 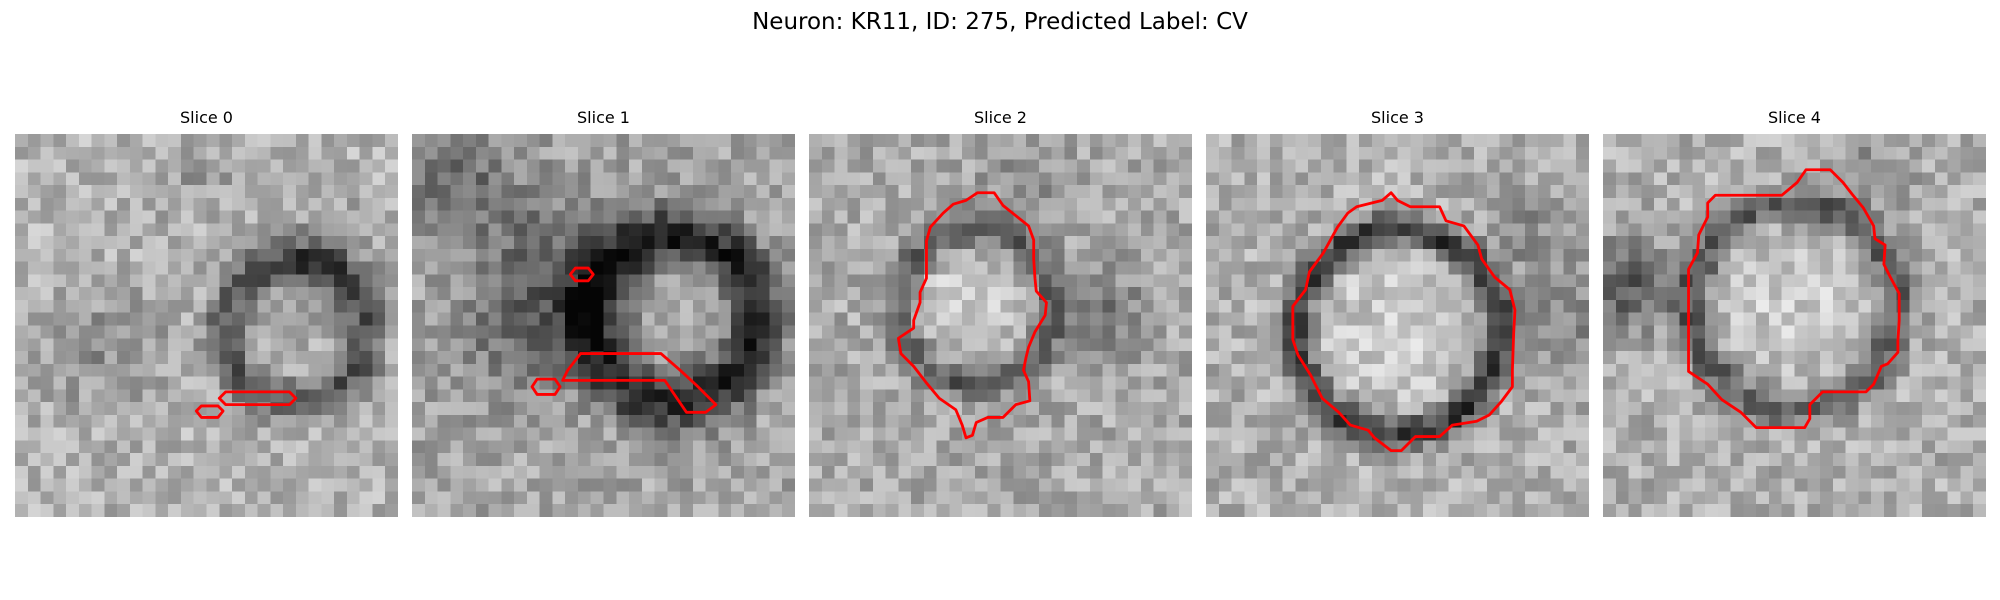 What do you see at coordinates (1000, 117) in the screenshot?
I see `slice-title-2: Slice 2` at bounding box center [1000, 117].